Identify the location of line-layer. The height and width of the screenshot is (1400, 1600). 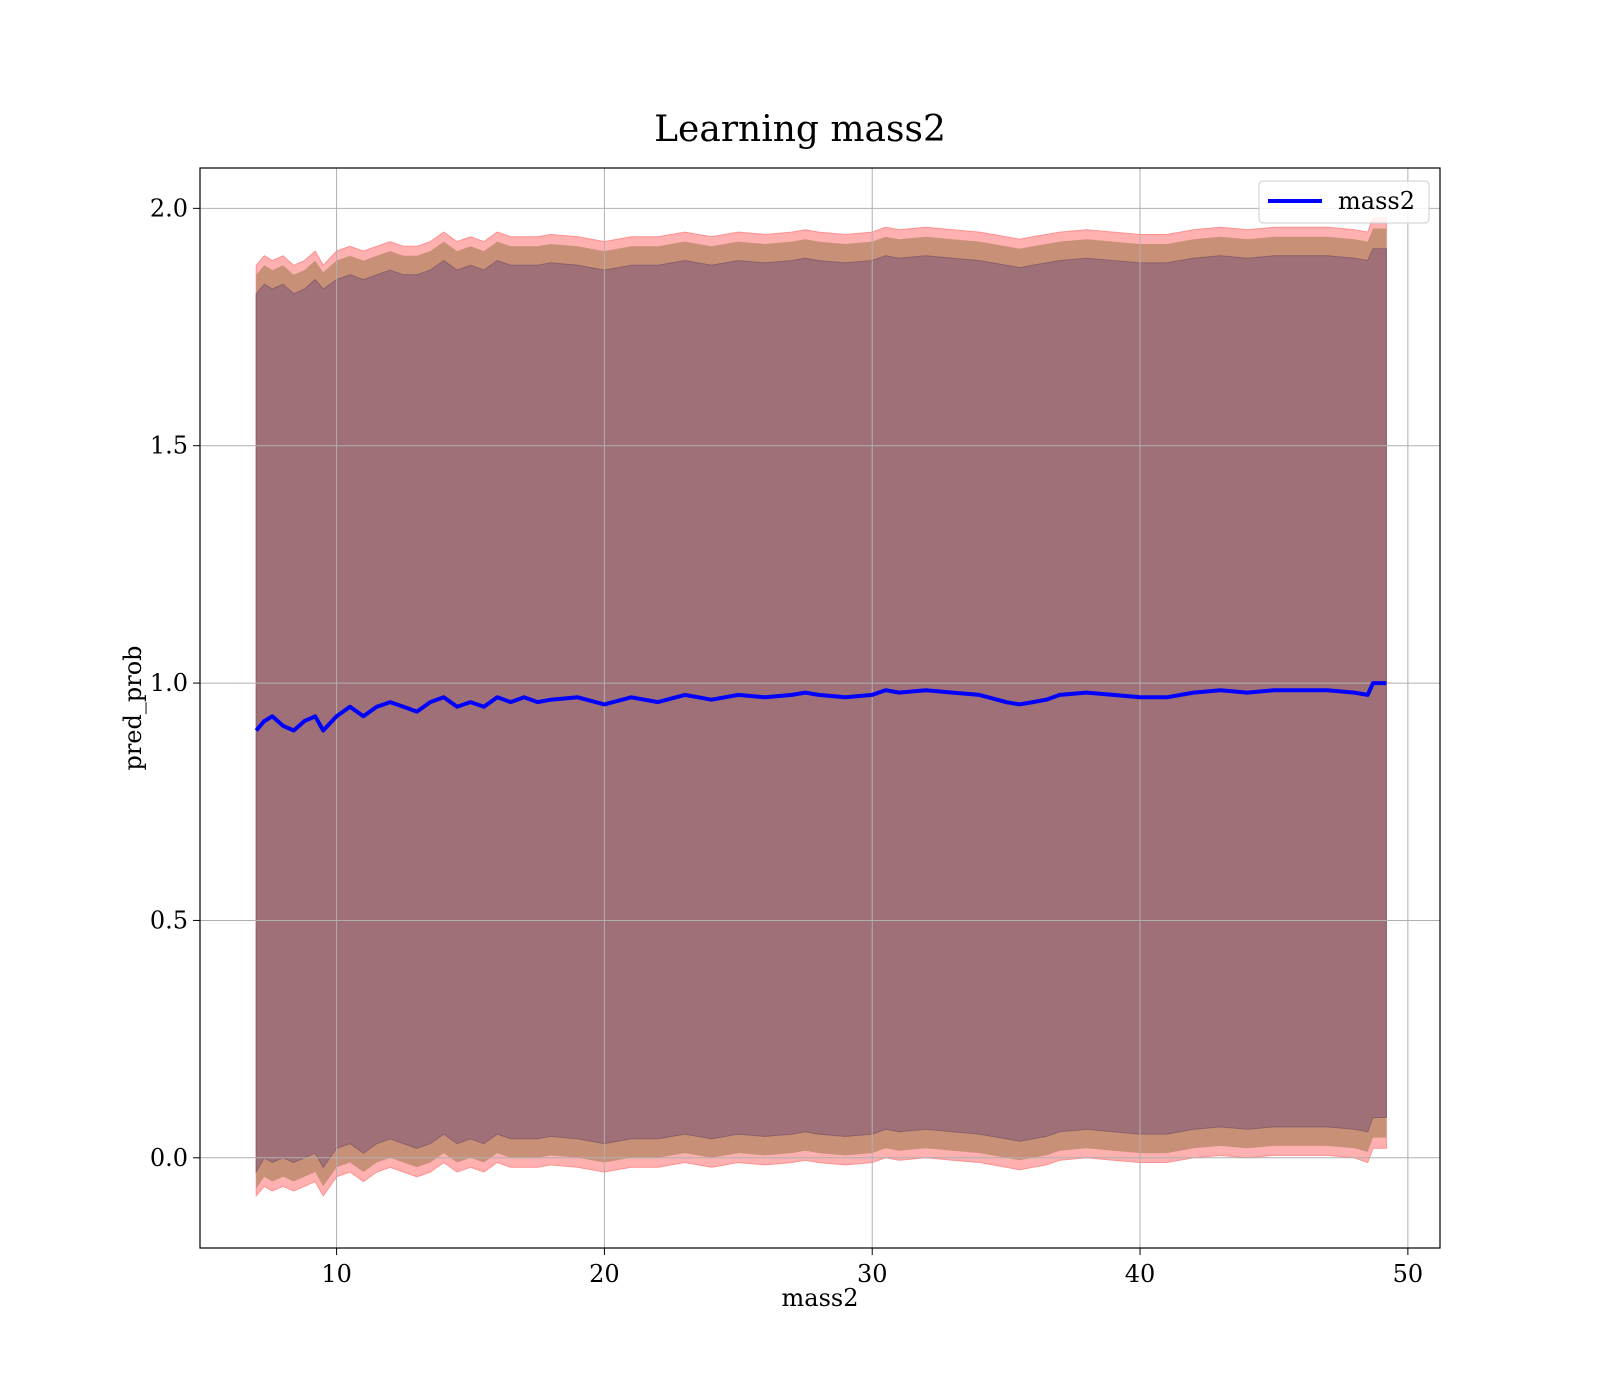
(820, 707).